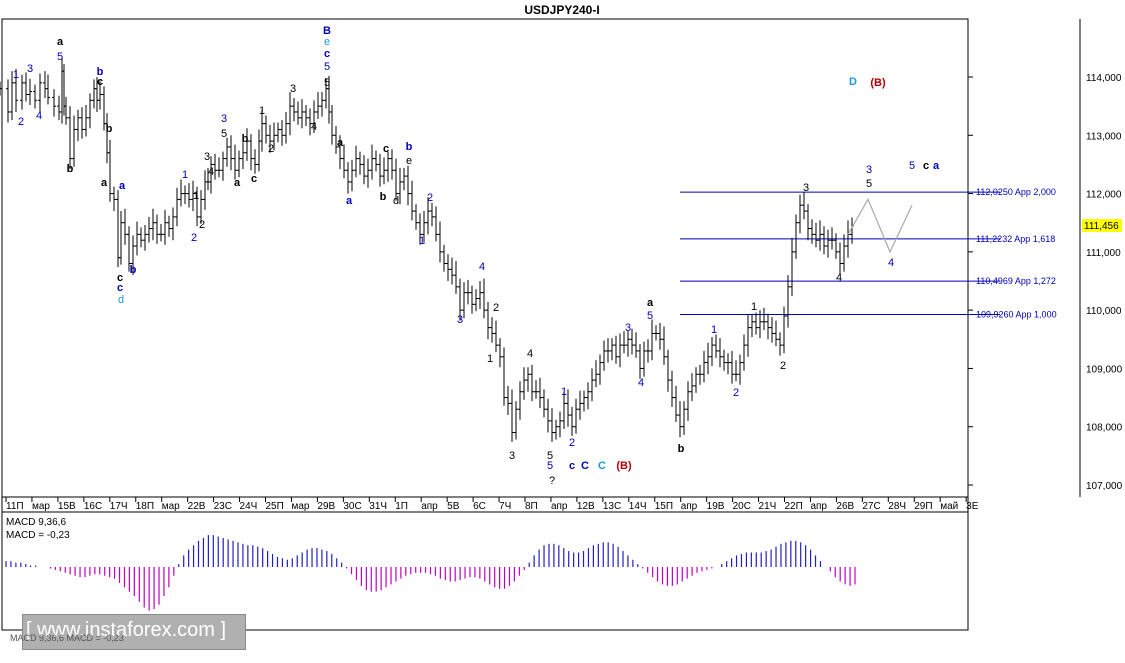 Image resolution: width=1125 pixels, height=663 pixels. Describe the element at coordinates (275, 506) in the screenshot. I see `time-tick-label: 25П` at that location.